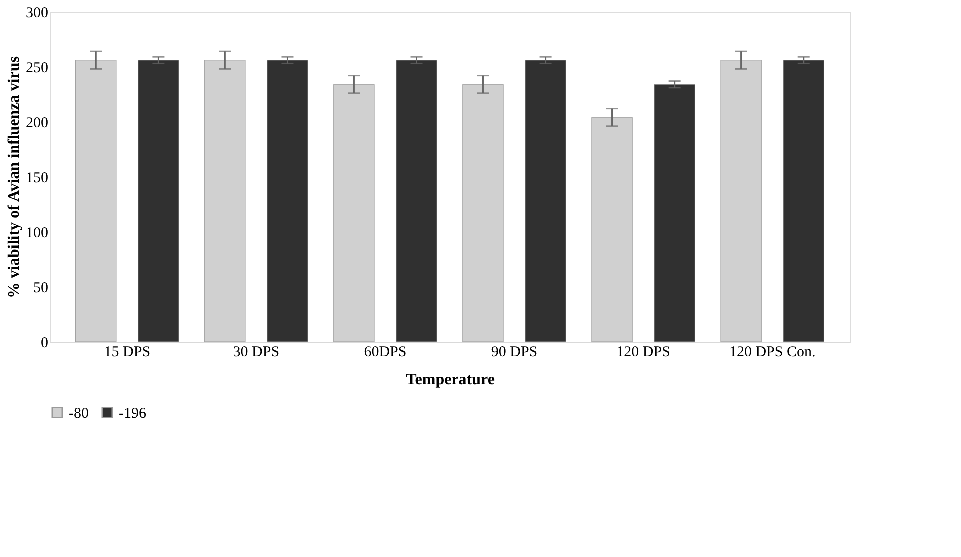 Image resolution: width=961 pixels, height=557 pixels. What do you see at coordinates (37, 178) in the screenshot?
I see `y-tick-label: 150` at bounding box center [37, 178].